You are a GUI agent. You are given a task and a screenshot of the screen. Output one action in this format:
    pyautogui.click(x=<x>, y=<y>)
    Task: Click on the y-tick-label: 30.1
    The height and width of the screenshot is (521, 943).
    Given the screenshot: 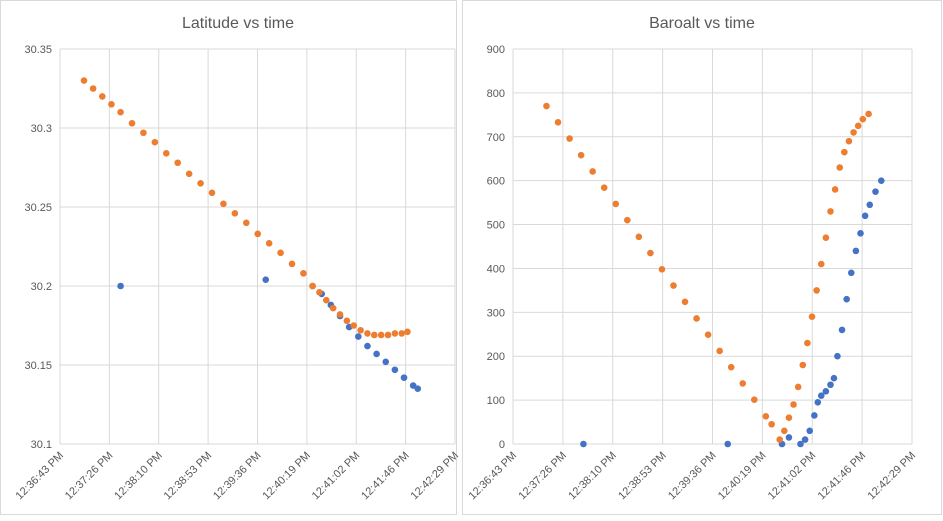 What is the action you would take?
    pyautogui.click(x=41, y=445)
    